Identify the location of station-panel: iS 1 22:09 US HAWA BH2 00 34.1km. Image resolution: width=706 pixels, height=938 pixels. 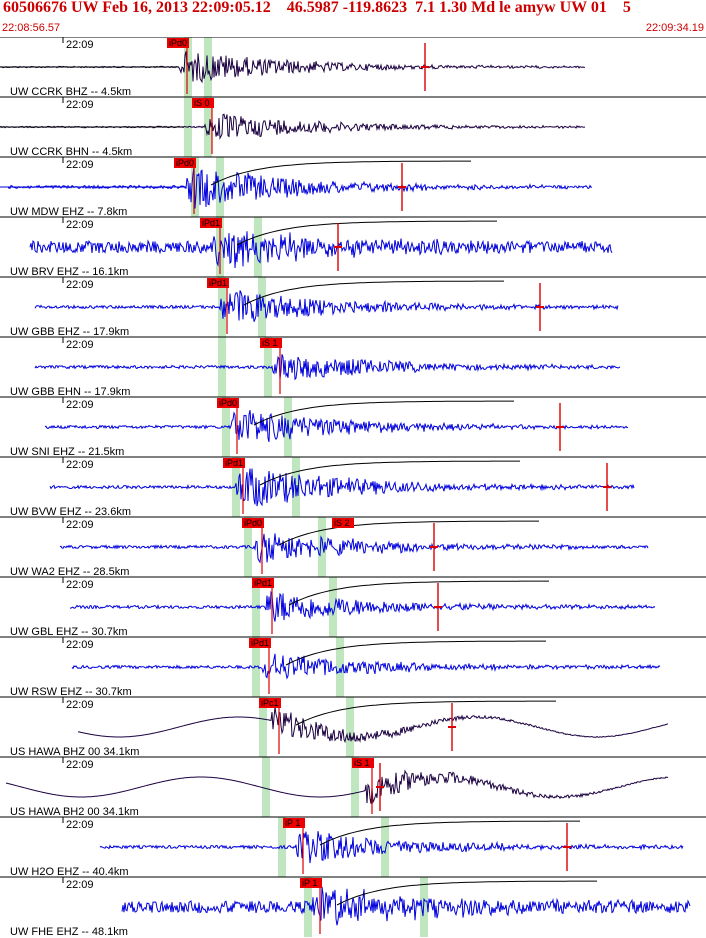
(353, 787).